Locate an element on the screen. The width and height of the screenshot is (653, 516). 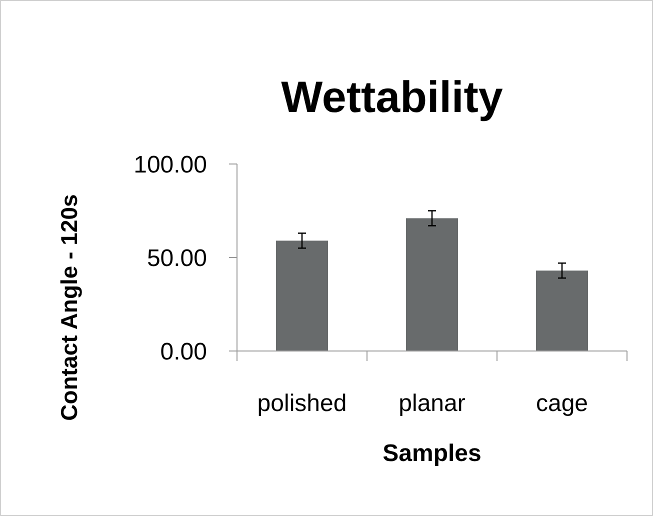
x-tick-label: planar is located at coordinates (432, 403).